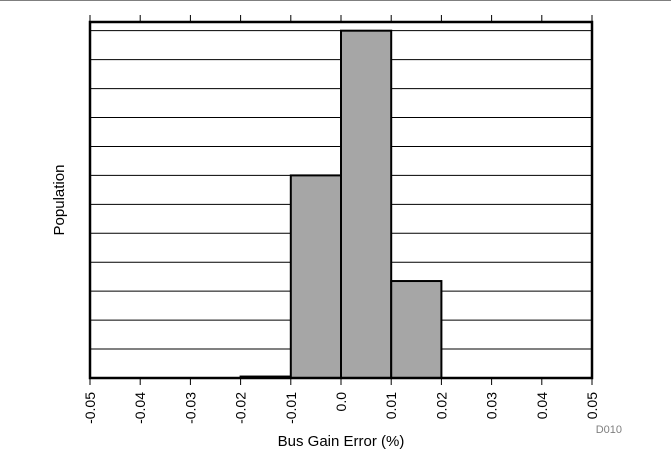  Describe the element at coordinates (190, 408) in the screenshot. I see `x-tick-label: -0.03` at that location.